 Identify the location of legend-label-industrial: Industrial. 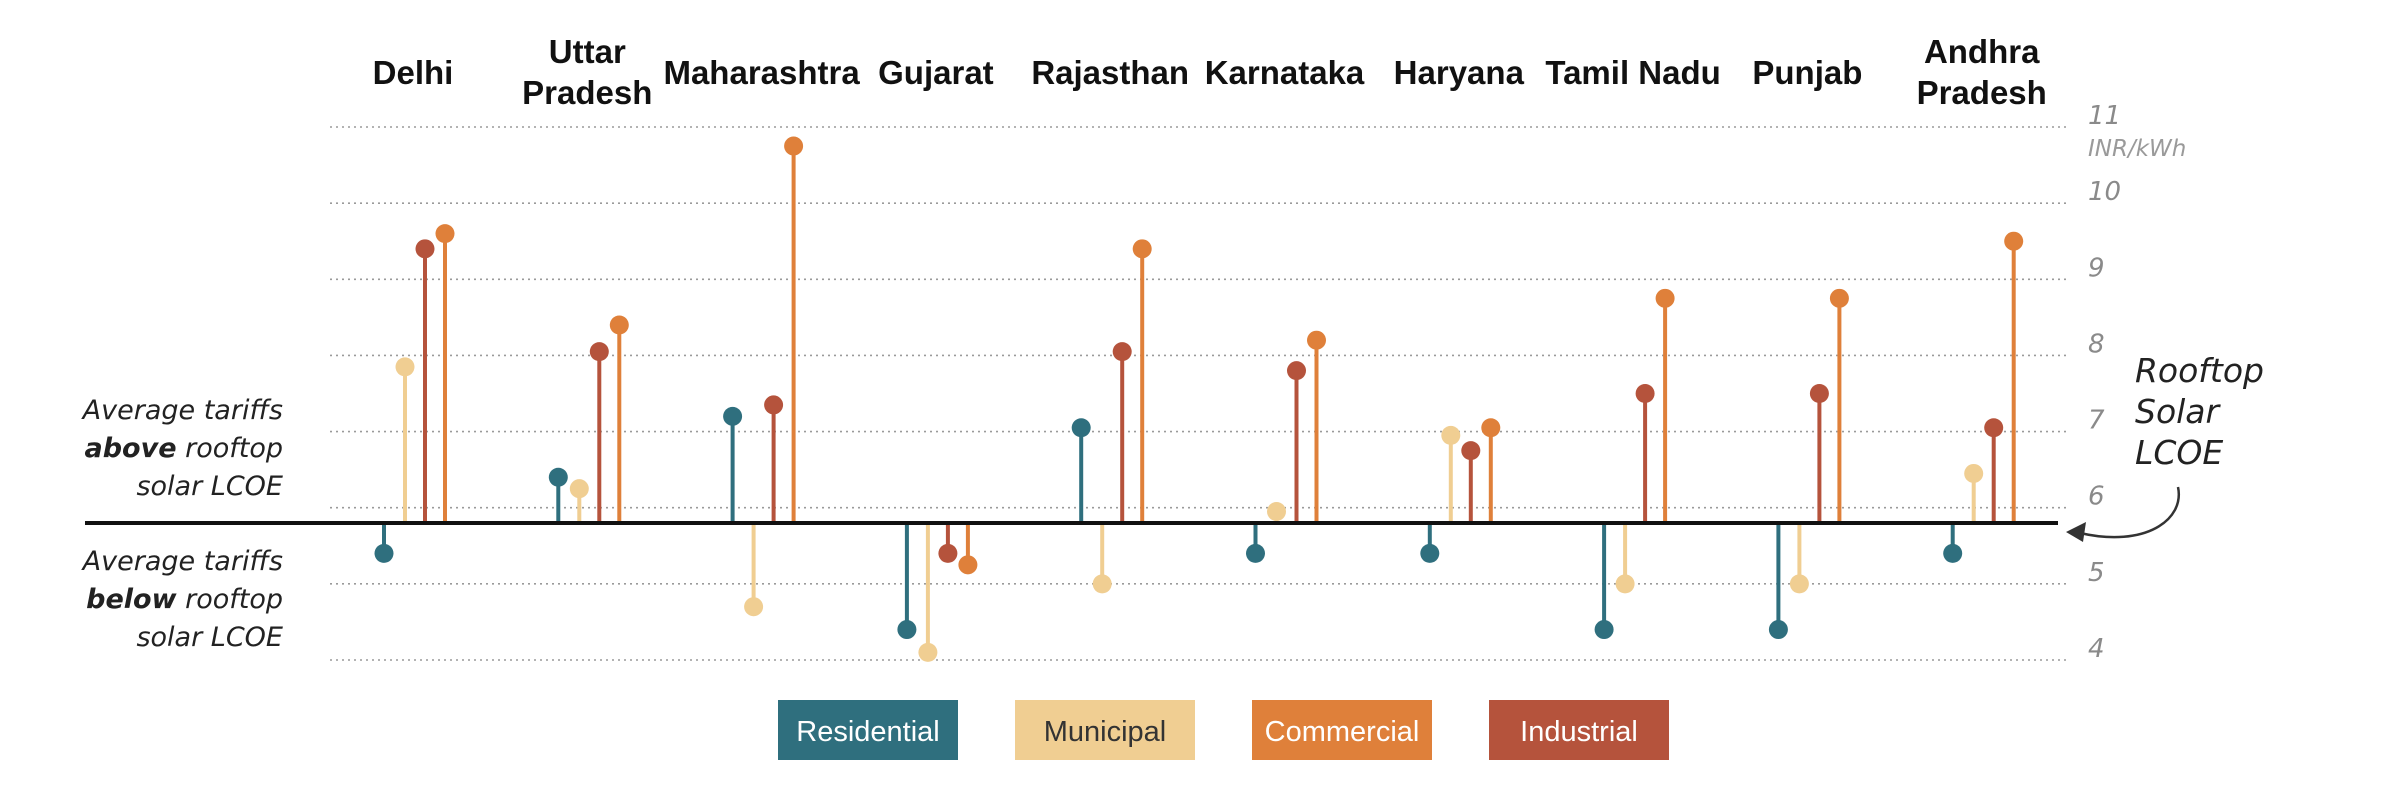
(1579, 732).